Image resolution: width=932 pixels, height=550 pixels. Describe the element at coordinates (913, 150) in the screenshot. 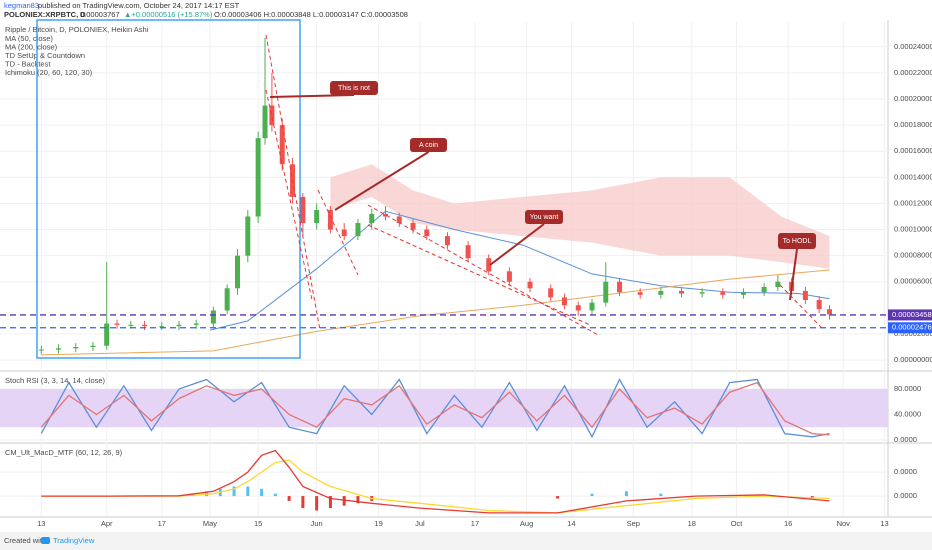

I see `y-tick-label: 0.00016000` at that location.